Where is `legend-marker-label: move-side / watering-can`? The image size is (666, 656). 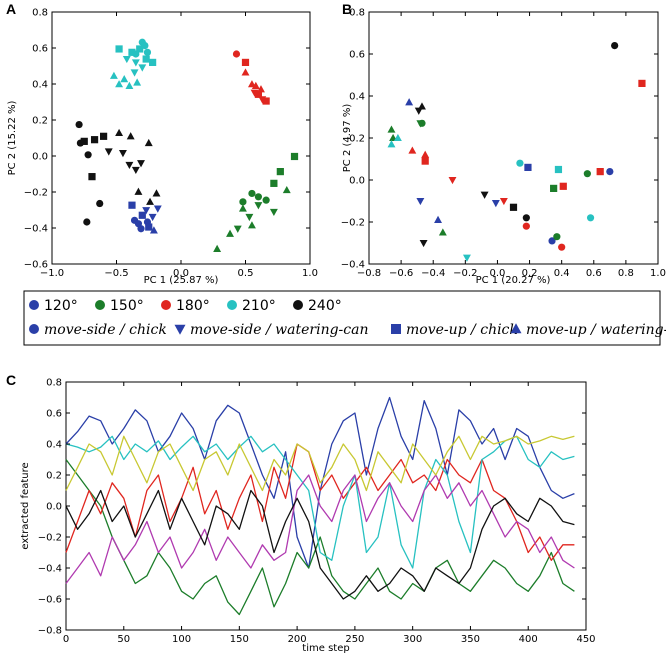 legend-marker-label: move-side / watering-can is located at coordinates (279, 330).